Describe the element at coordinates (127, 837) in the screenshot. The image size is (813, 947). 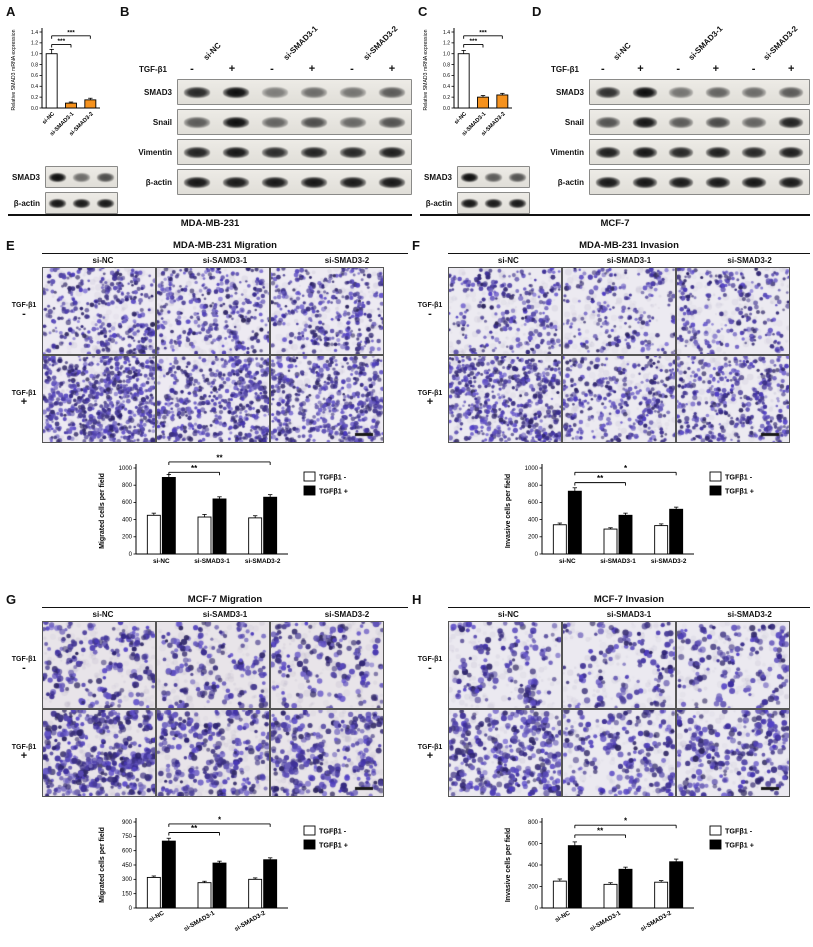
I see `svg-text: 750` at that location.